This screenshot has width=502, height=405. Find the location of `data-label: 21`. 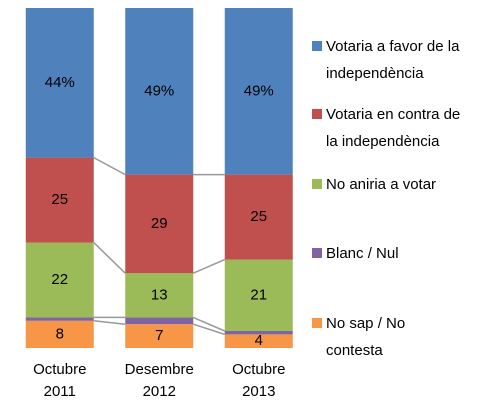

data-label: 21 is located at coordinates (258, 294).